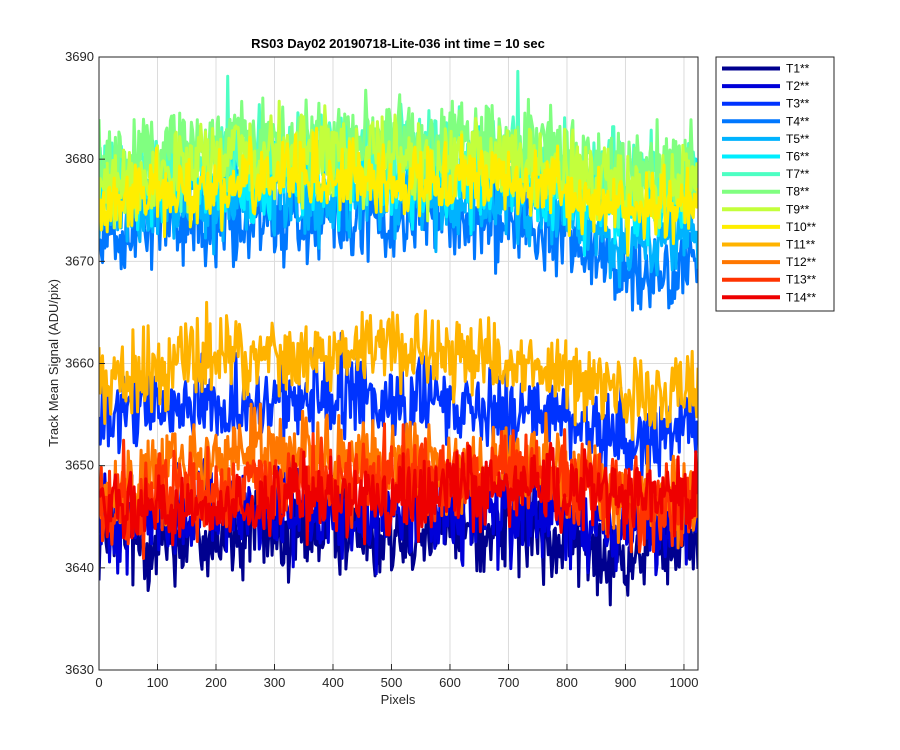 Image resolution: width=900 pixels, height=750 pixels. What do you see at coordinates (798, 139) in the screenshot?
I see `legend-entry-label: T5**` at bounding box center [798, 139].